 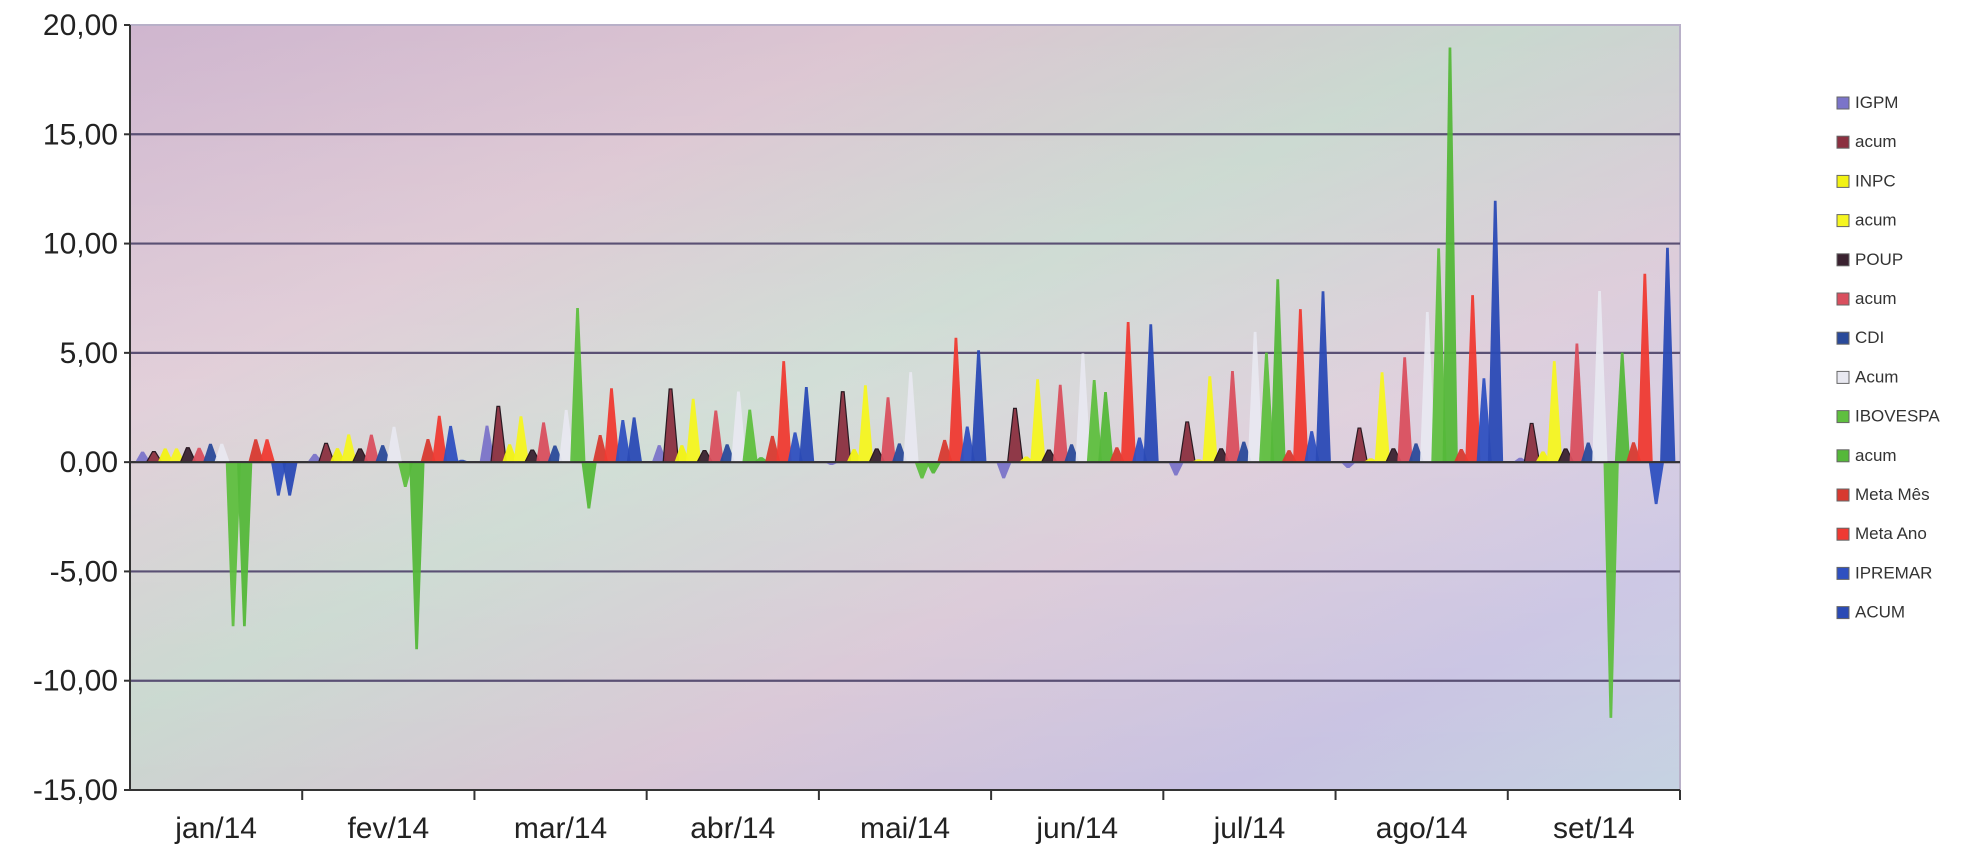 I want to click on x-tick-label: jan/14, so click(x=215, y=828).